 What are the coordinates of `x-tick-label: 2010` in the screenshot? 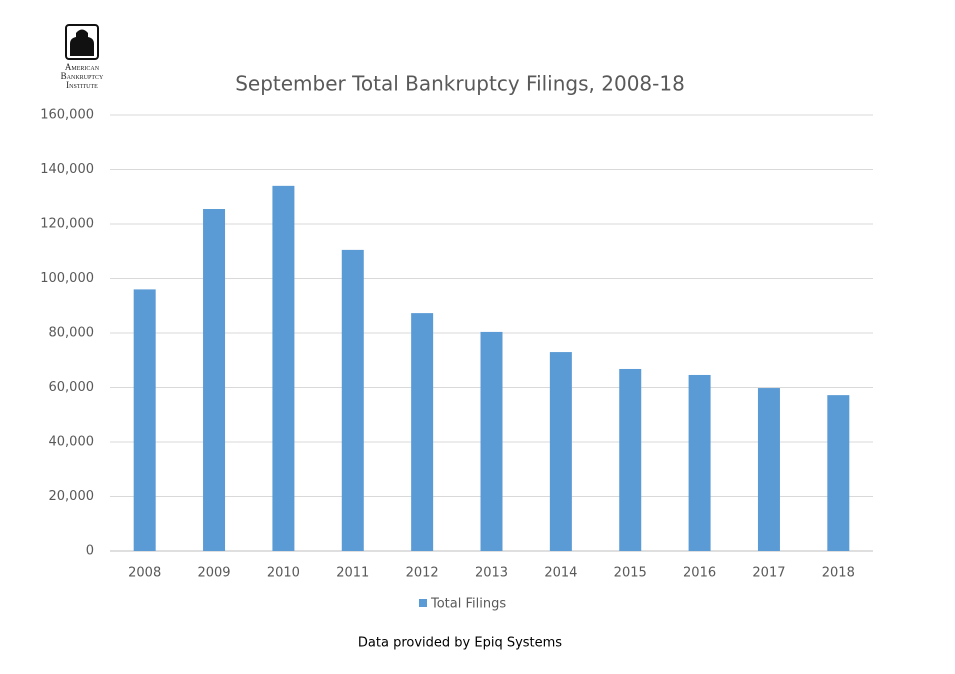 It's located at (283, 573).